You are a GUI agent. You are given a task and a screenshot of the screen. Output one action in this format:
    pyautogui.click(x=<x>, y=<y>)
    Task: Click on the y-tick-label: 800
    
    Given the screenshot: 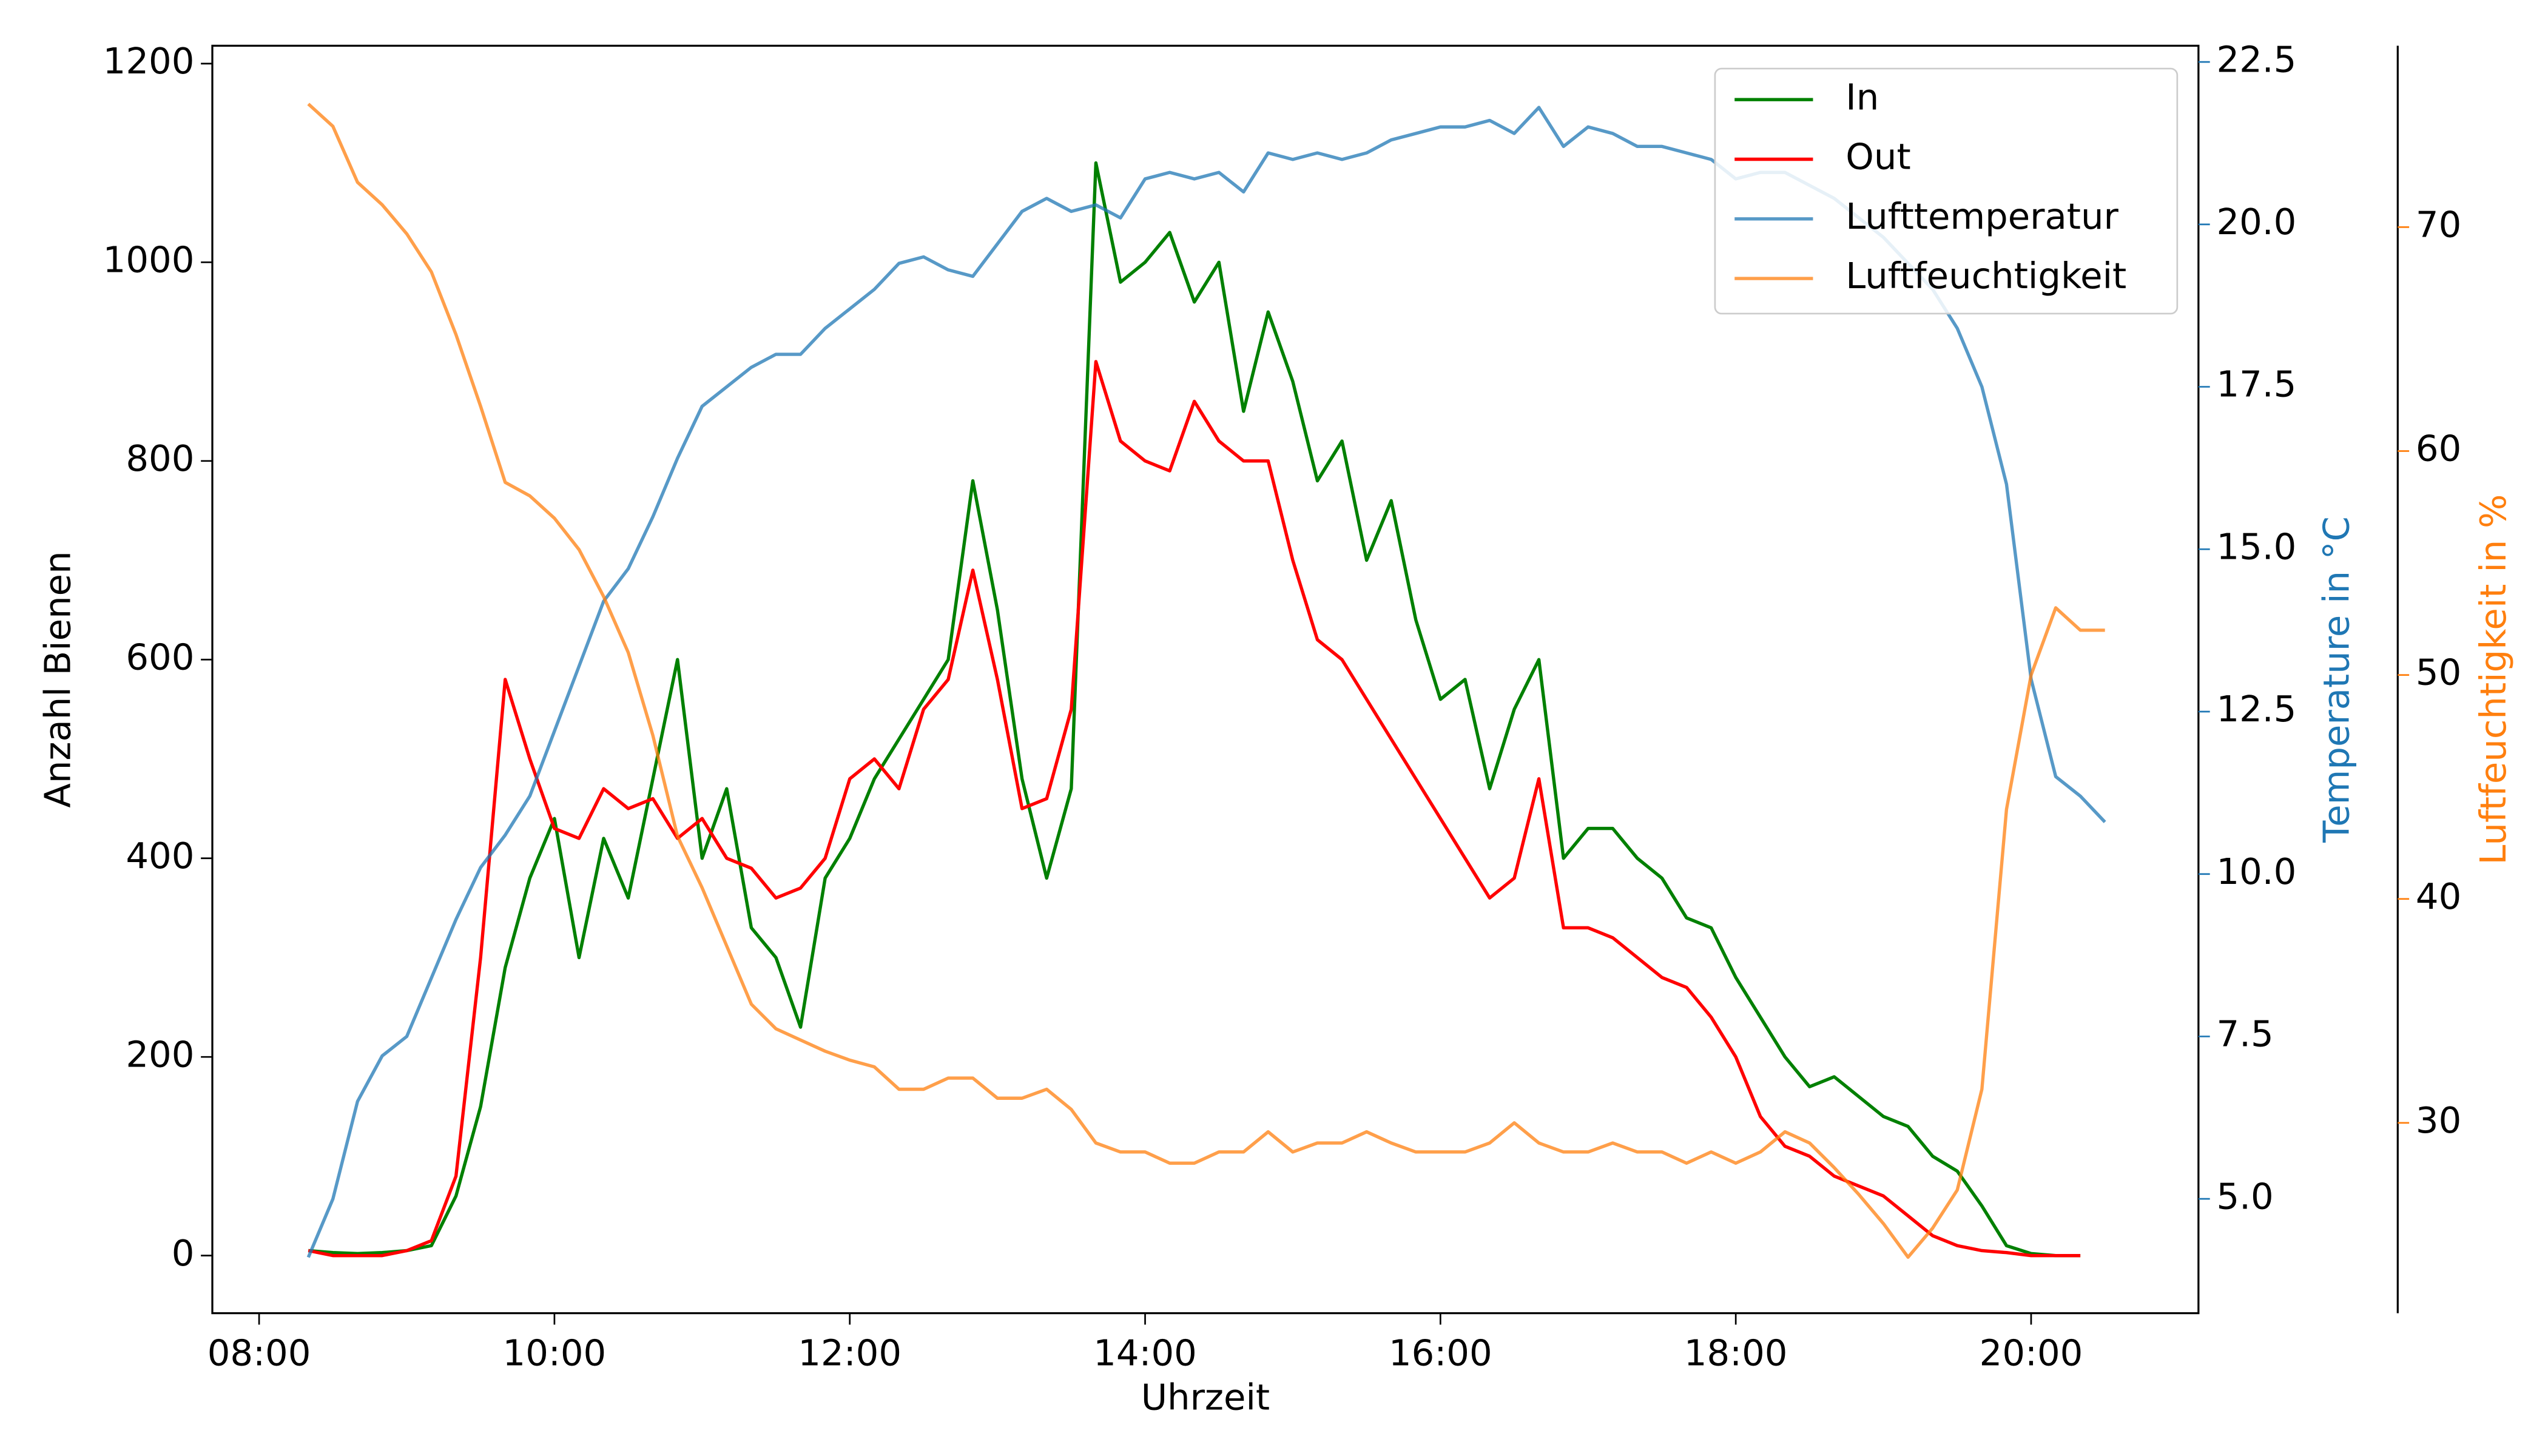 What is the action you would take?
    pyautogui.click(x=160, y=458)
    